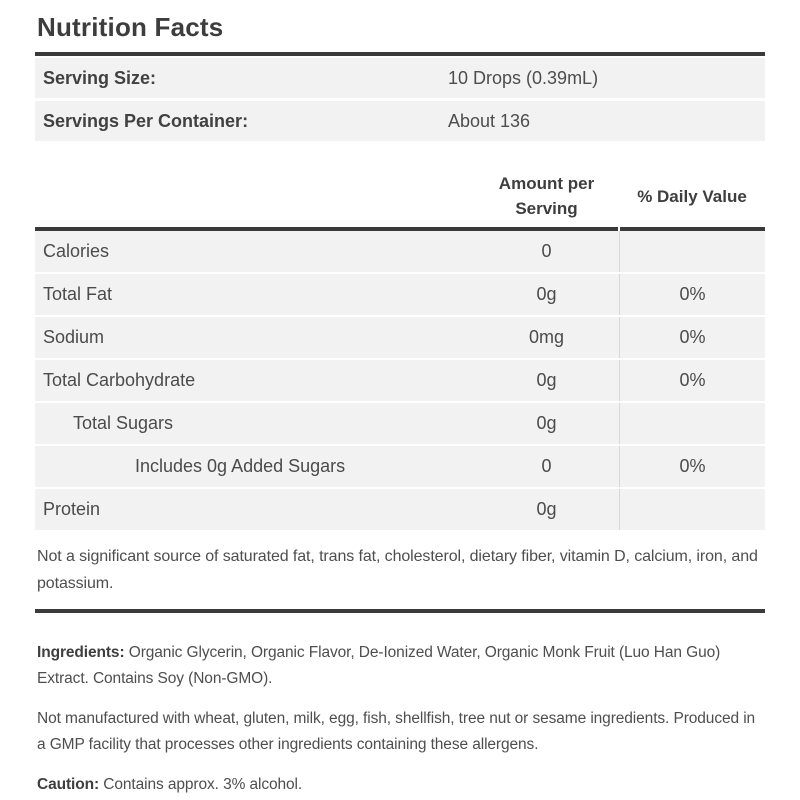 The image size is (800, 800). What do you see at coordinates (546, 196) in the screenshot?
I see `column-header-amount-per-serving: Amount per Serving` at bounding box center [546, 196].